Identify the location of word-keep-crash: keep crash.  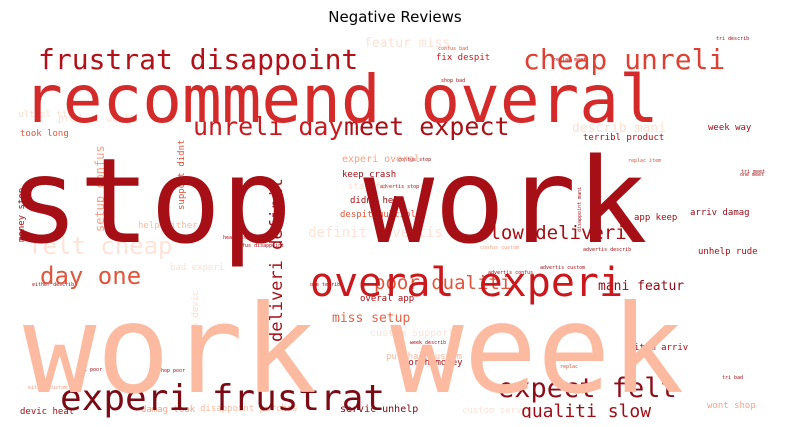
(369, 175).